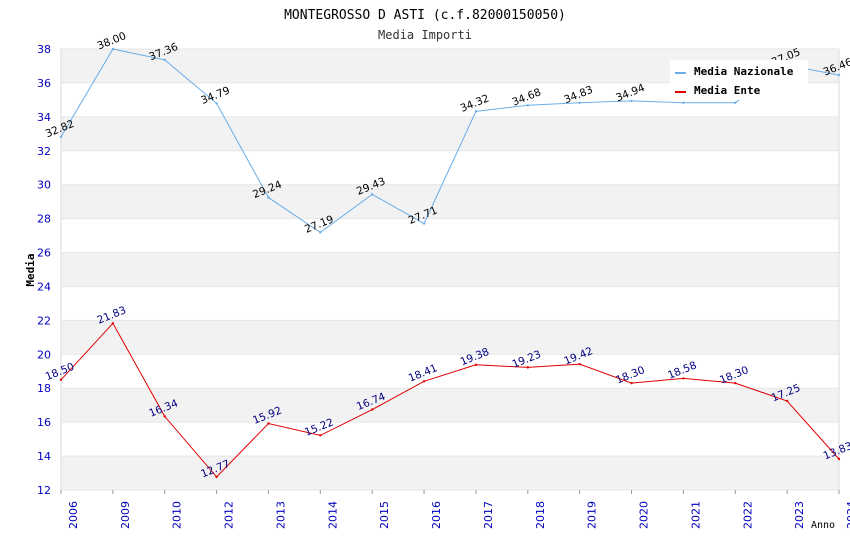  I want to click on x-tick-label: 2013, so click(280, 515).